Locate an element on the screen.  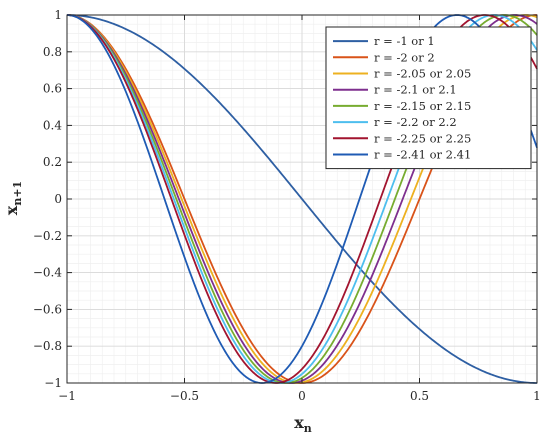
x-tick-labels: −1 −0.5 0 0.5 1 is located at coordinates (299, 396).